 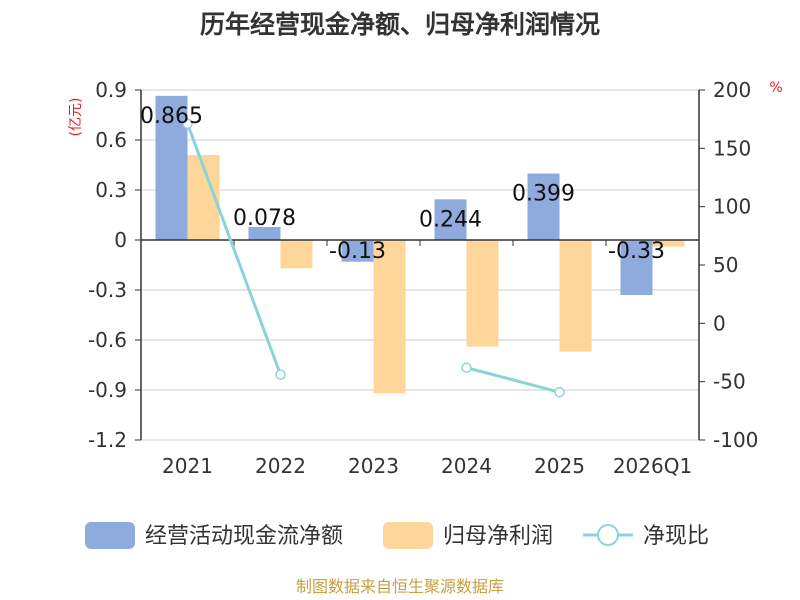 I want to click on left-tick-label: 0.6, so click(x=111, y=140).